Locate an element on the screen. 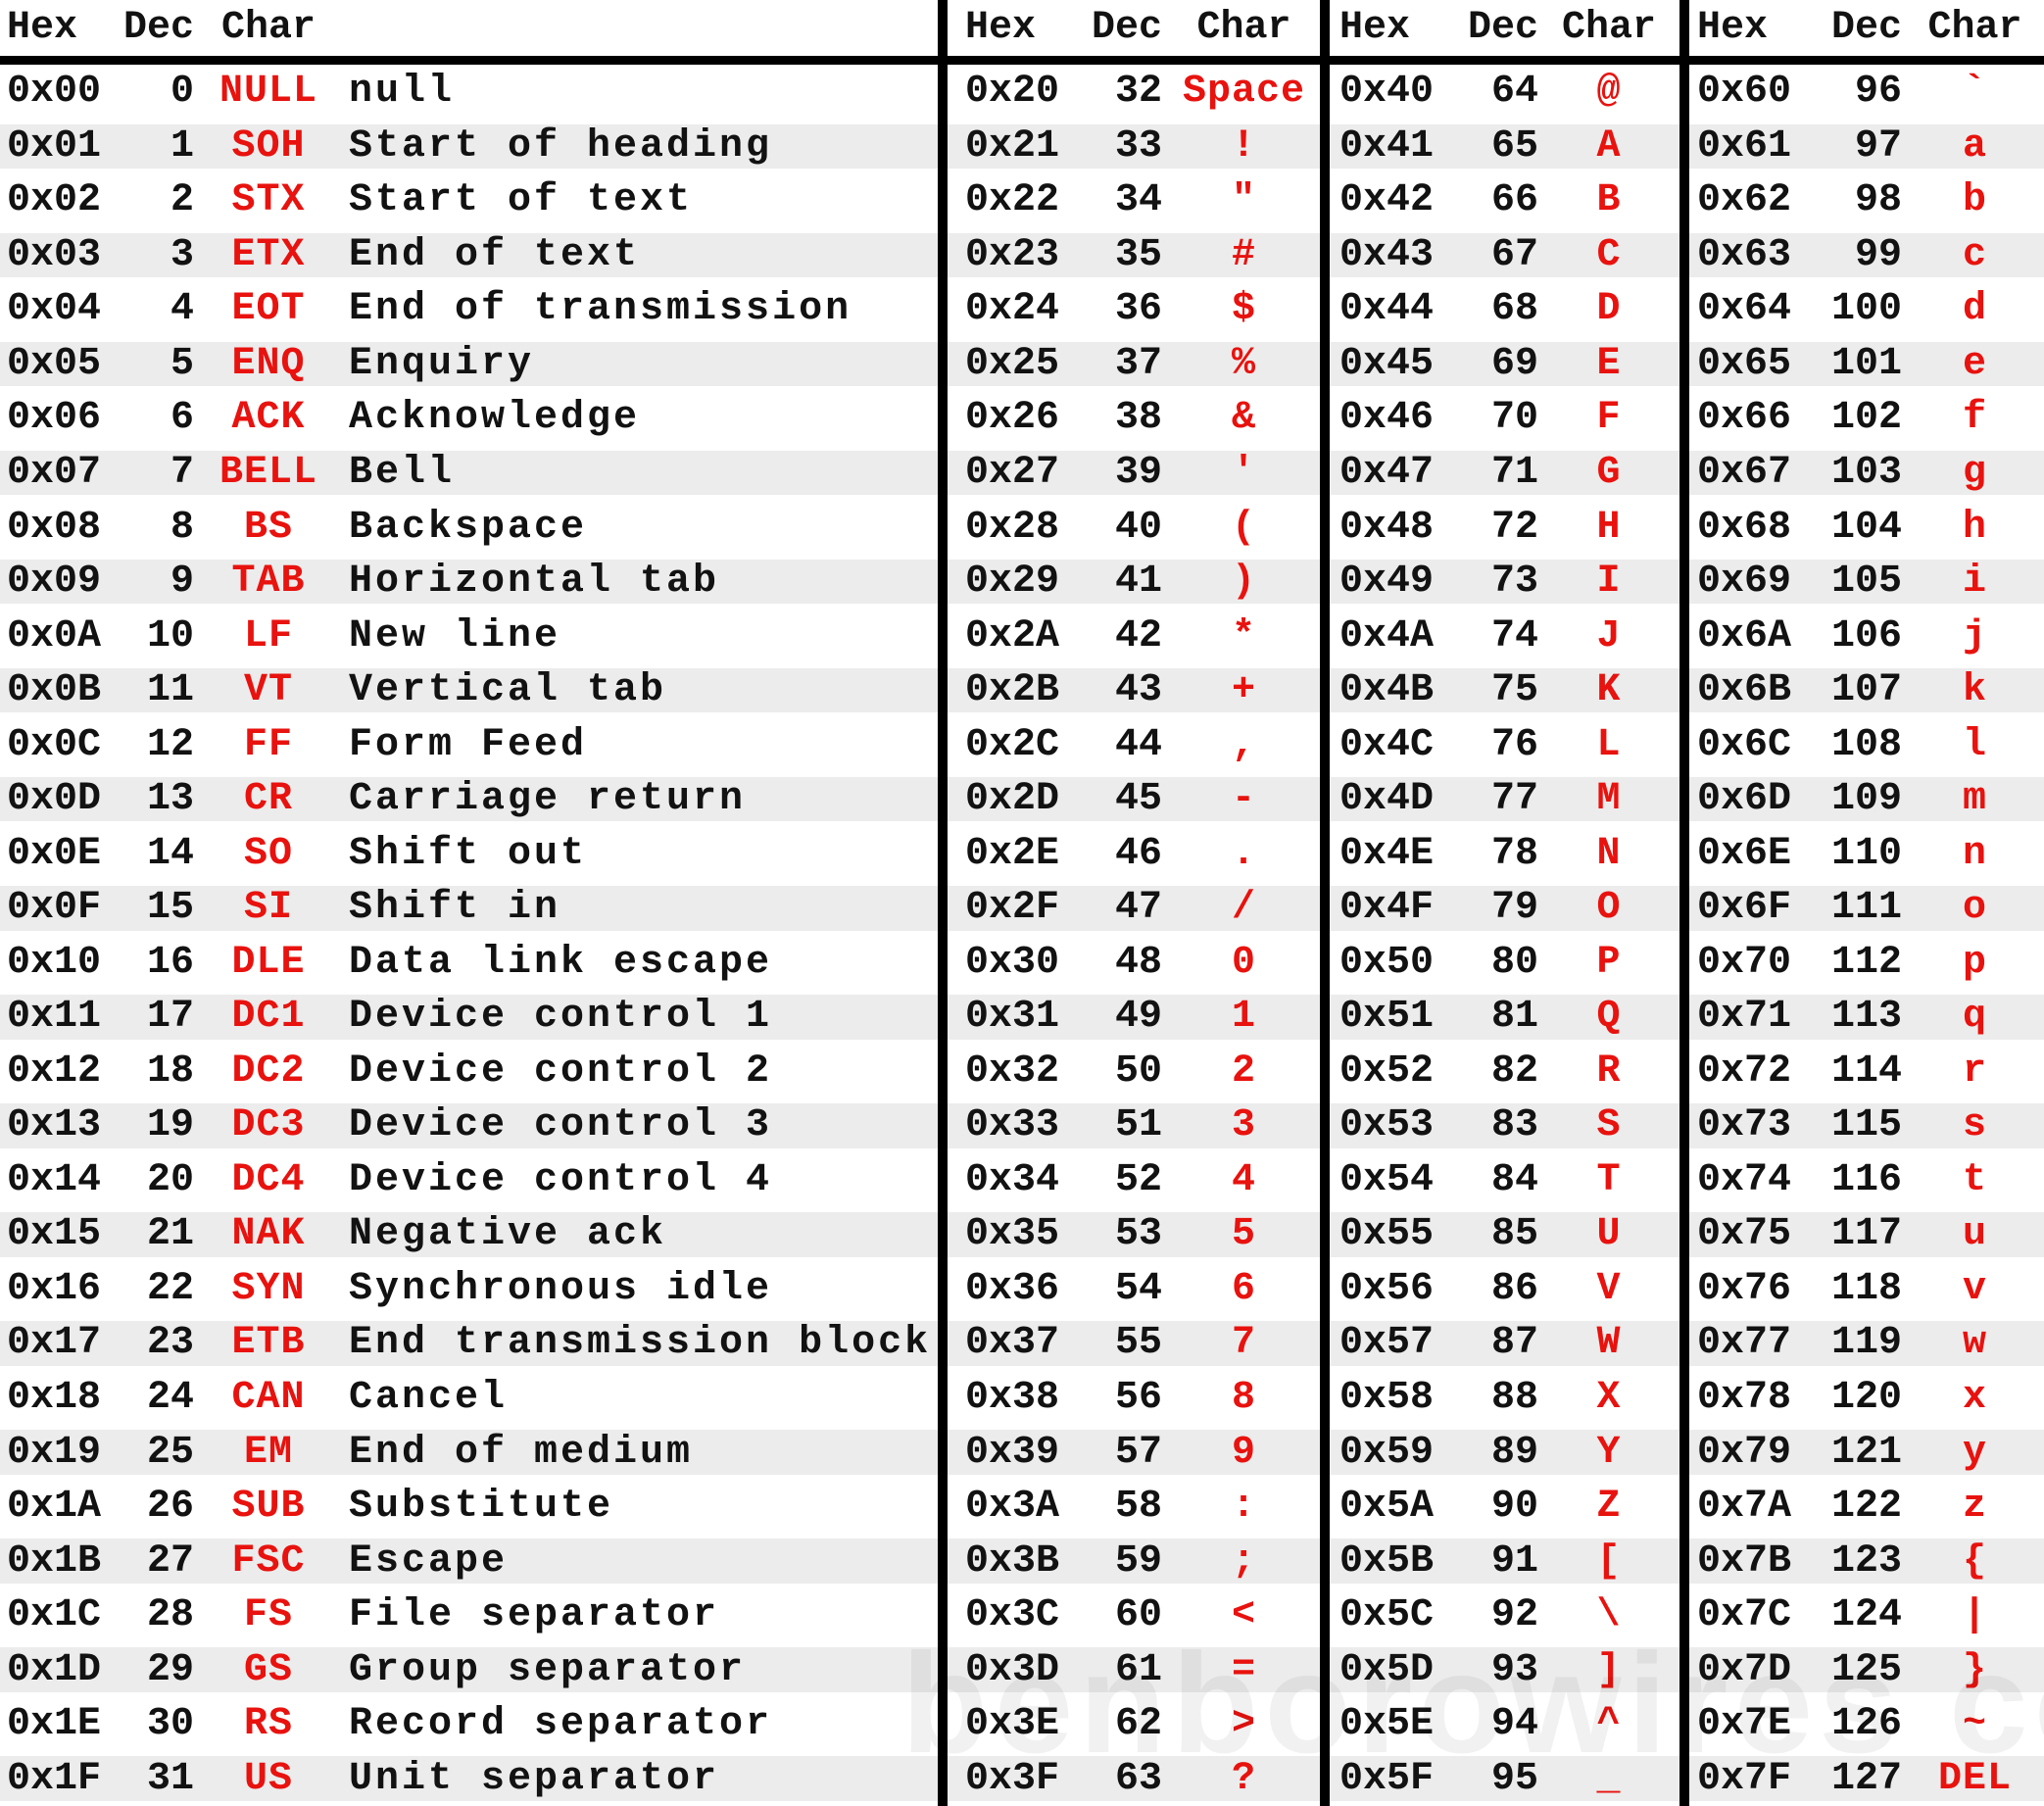 The width and height of the screenshot is (2044, 1806). dec-cell: 31 is located at coordinates (170, 1779).